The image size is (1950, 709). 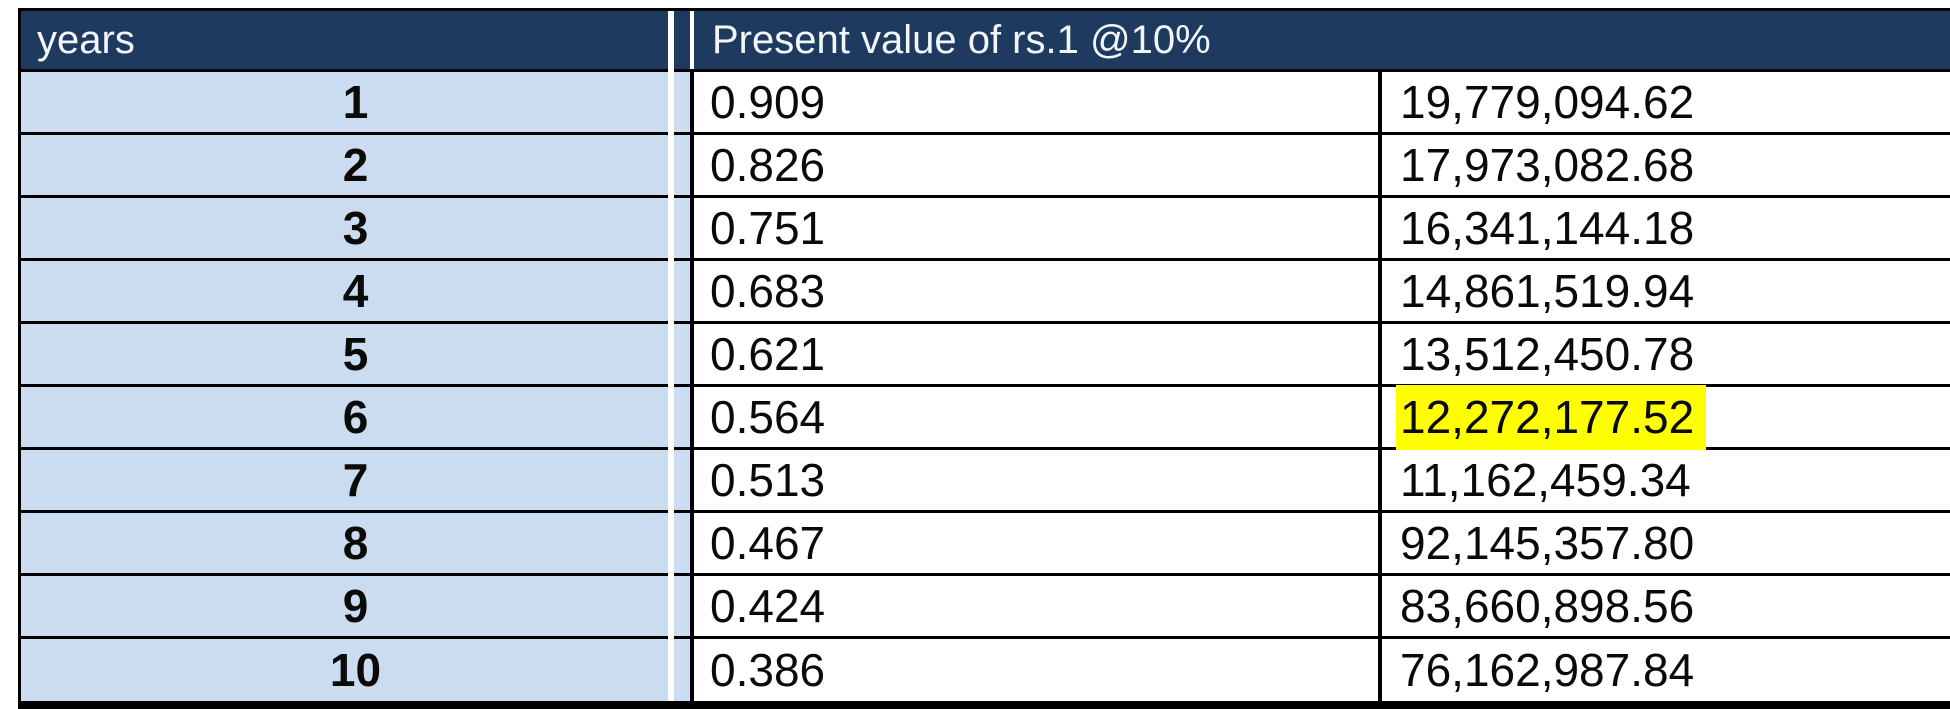 I want to click on amount-cell: 83,660,898.56, so click(x=1666, y=606).